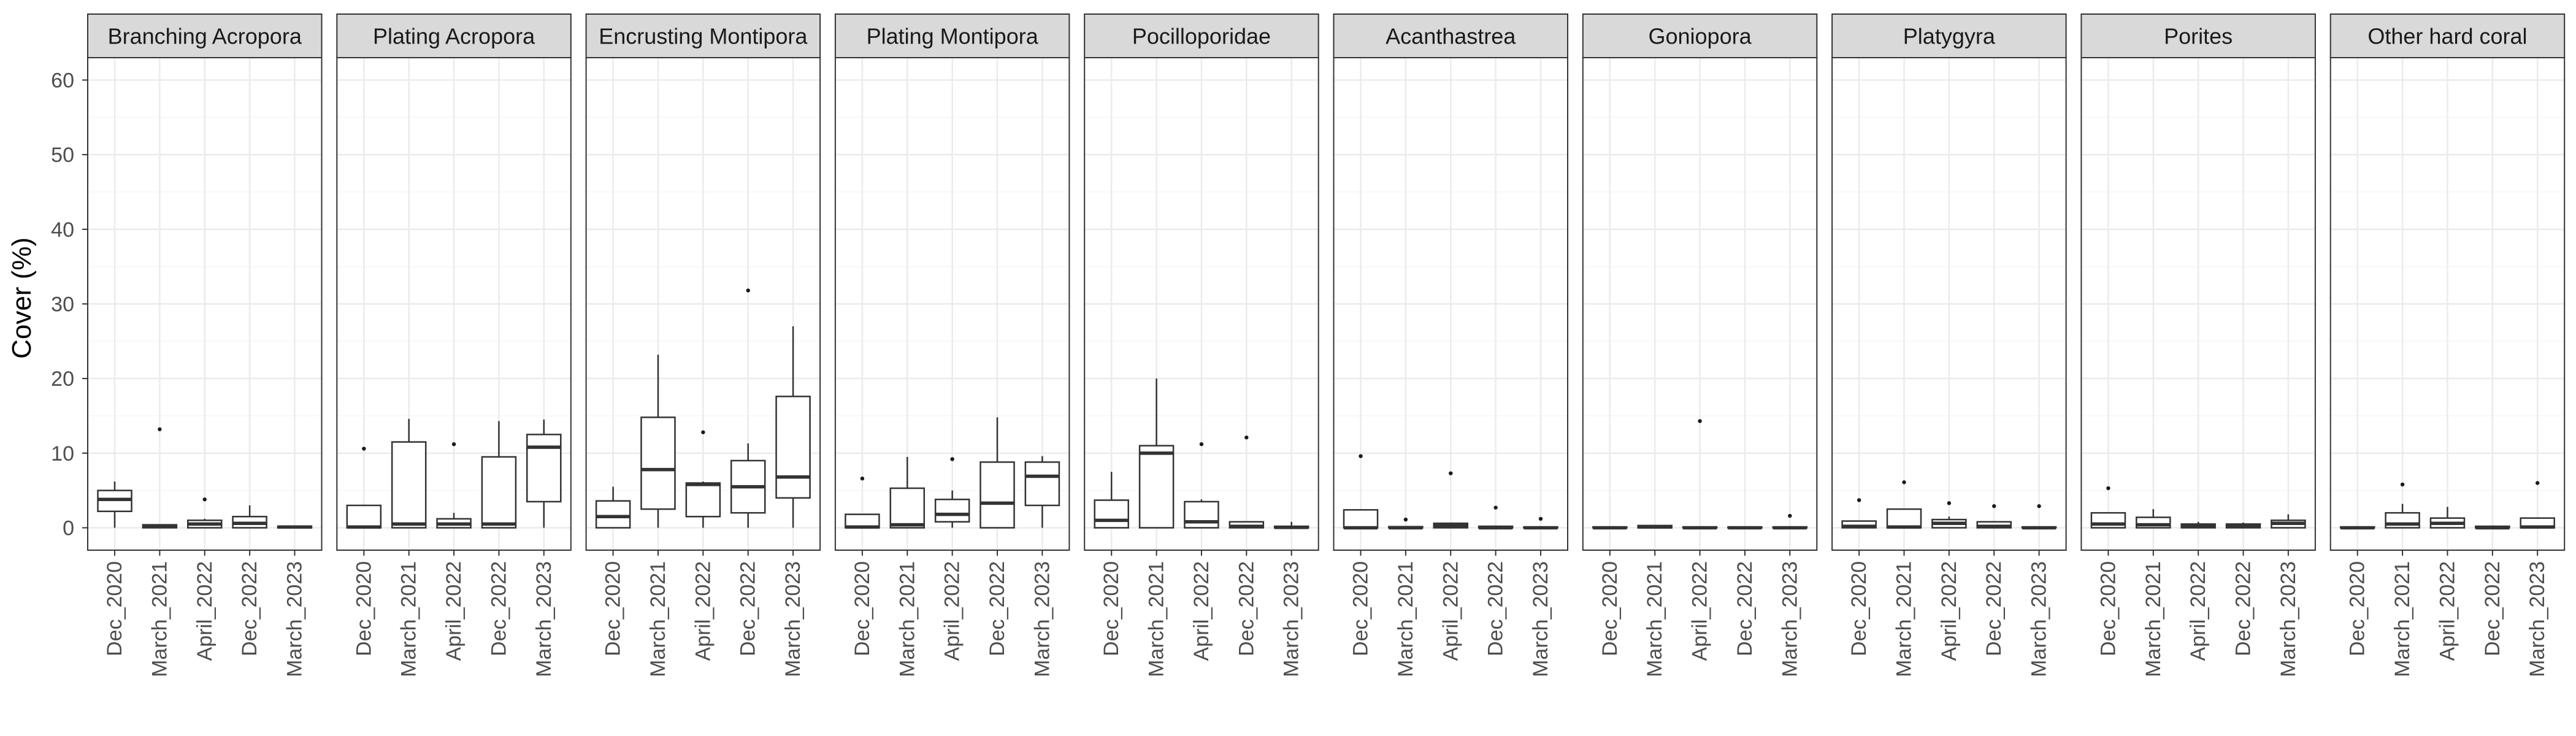 The height and width of the screenshot is (736, 2576). I want to click on facet-strip-label: Plating Acropora, so click(454, 36).